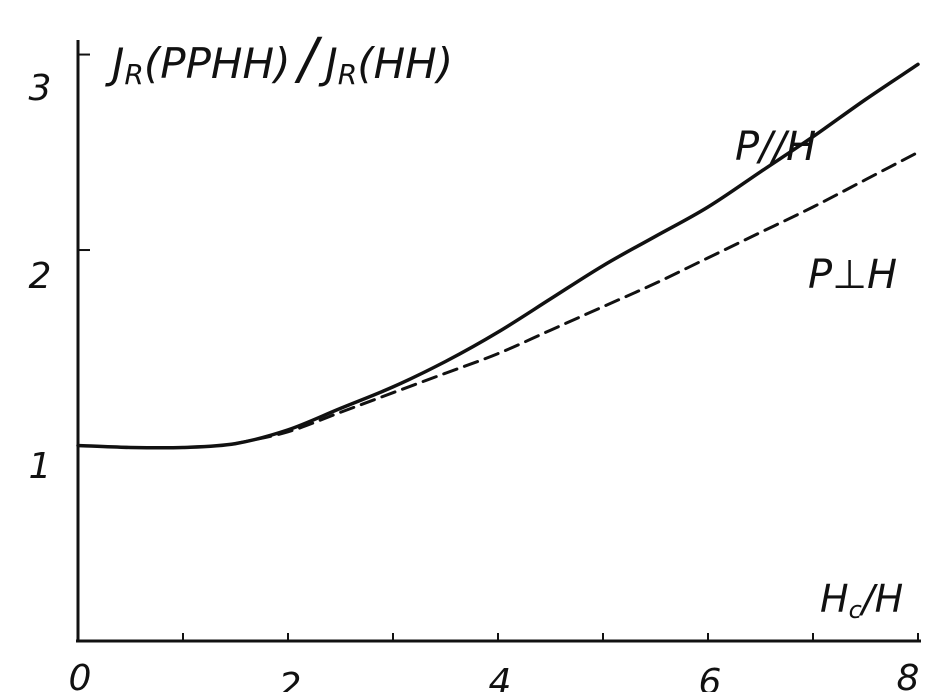 This screenshot has width=929, height=692. I want to click on y-tick-label: 3, so click(40, 88).